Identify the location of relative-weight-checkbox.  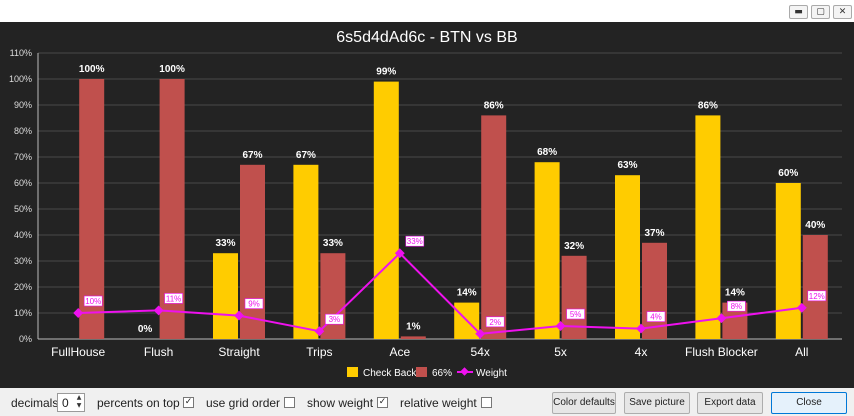
(486, 402).